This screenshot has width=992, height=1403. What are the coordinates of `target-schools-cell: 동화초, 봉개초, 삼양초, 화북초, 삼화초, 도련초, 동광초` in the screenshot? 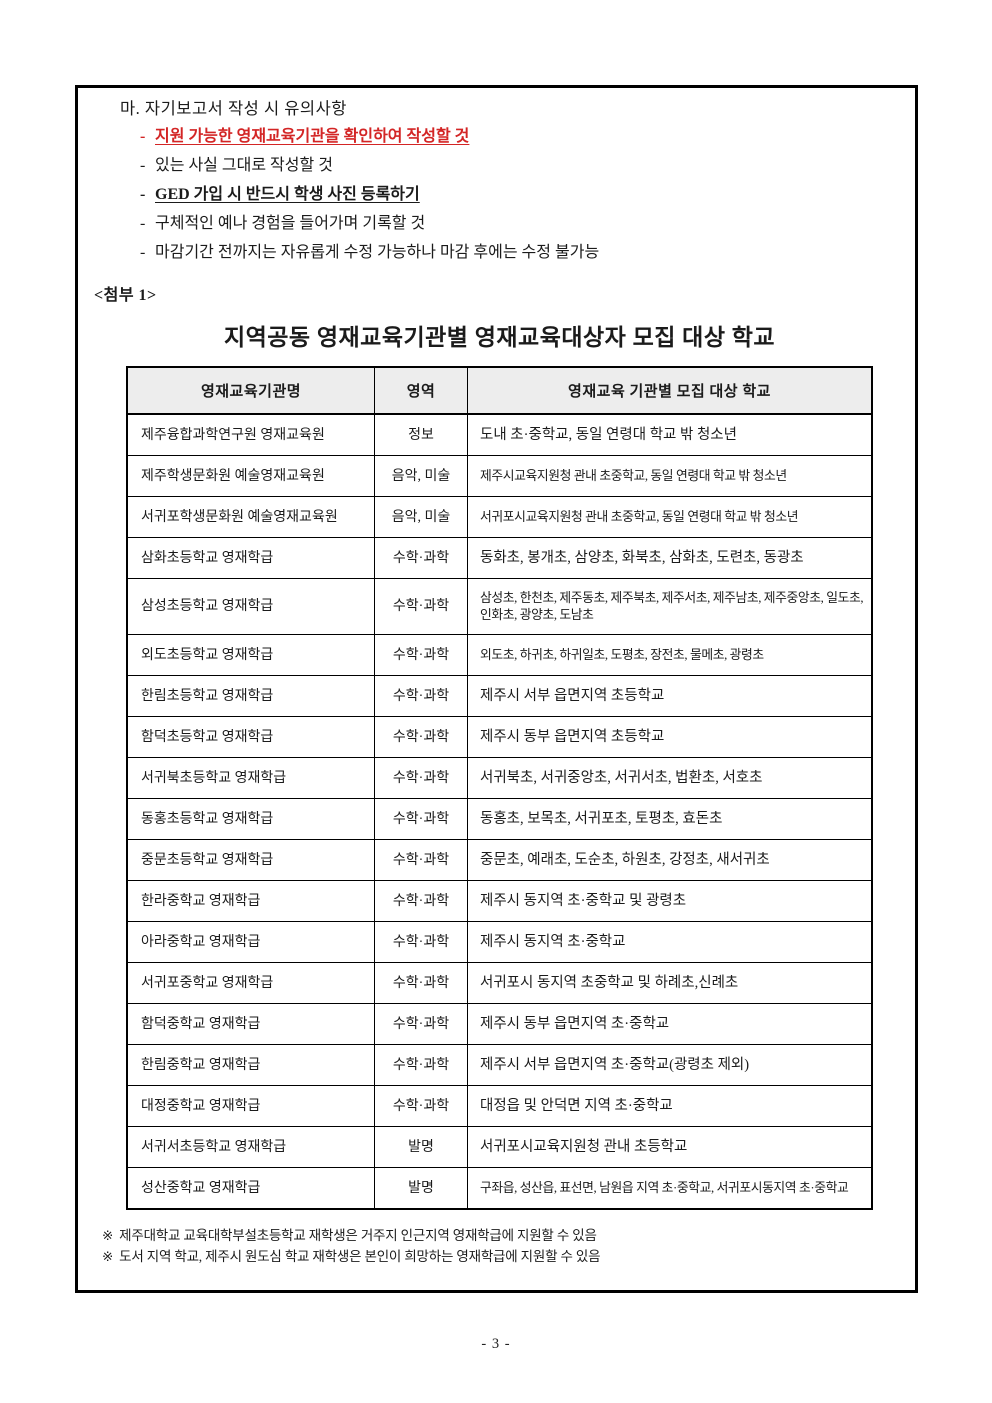 It's located at (670, 558).